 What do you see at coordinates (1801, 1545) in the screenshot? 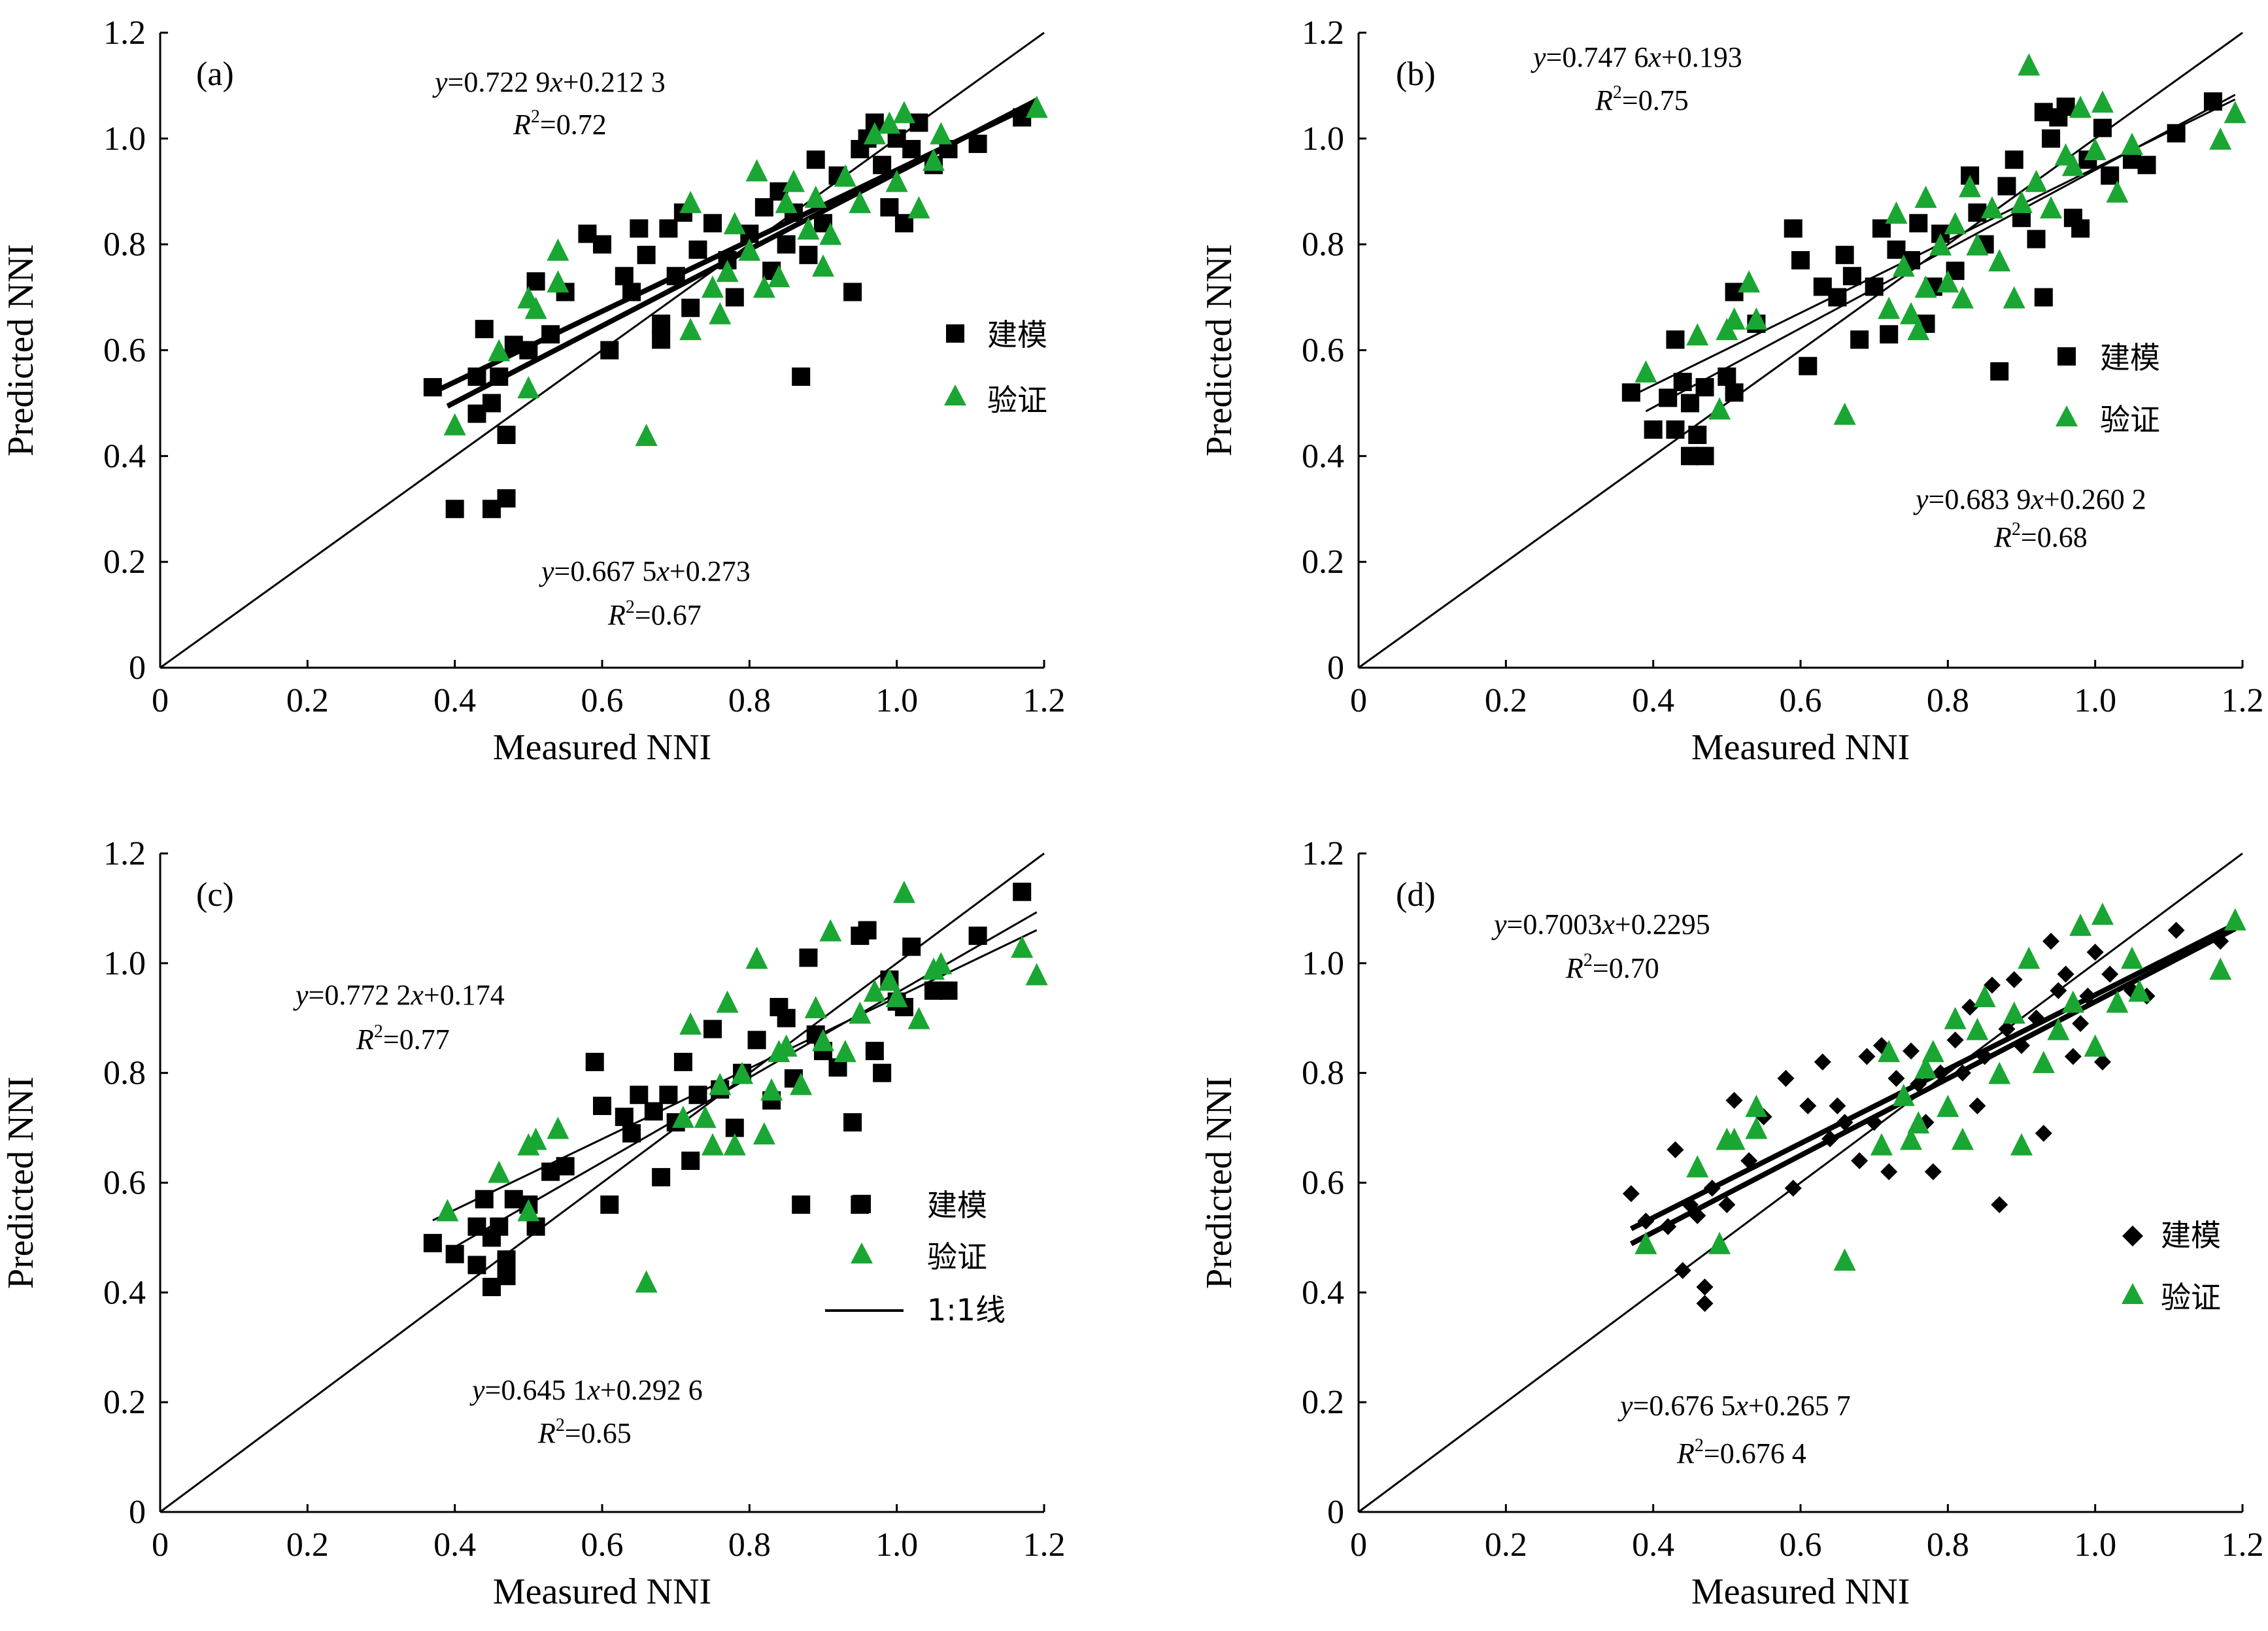
I see `x-tick-label: 0.6` at bounding box center [1801, 1545].